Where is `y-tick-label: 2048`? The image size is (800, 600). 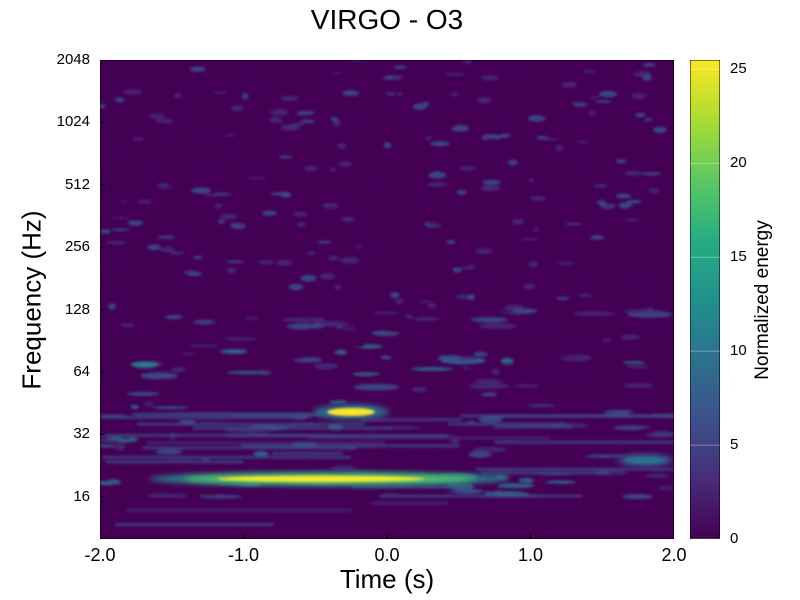 y-tick-label: 2048 is located at coordinates (73, 59).